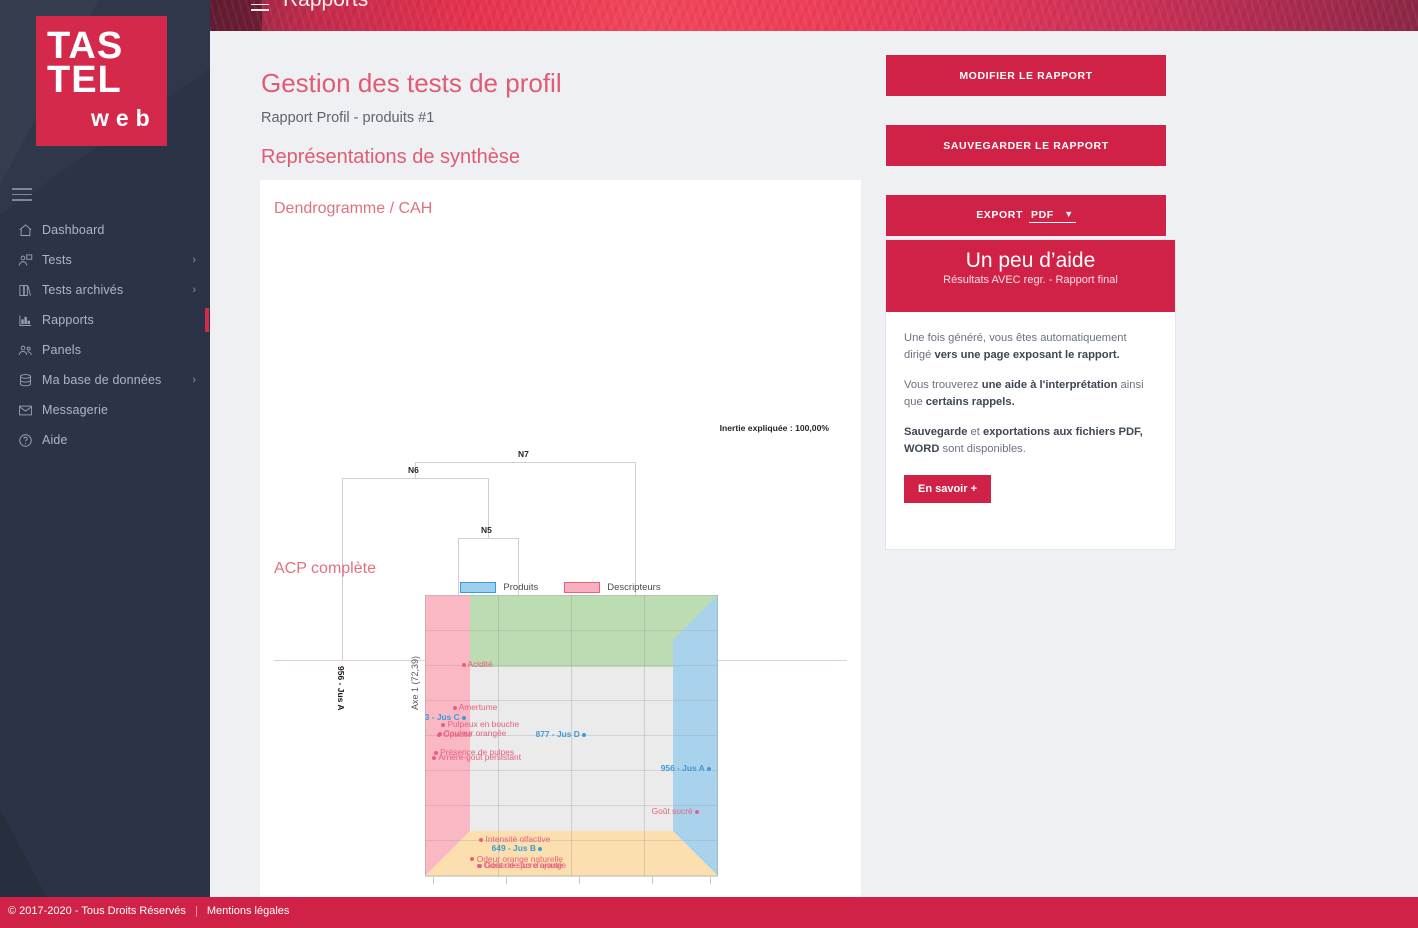 Image resolution: width=1418 pixels, height=928 pixels. I want to click on export-button: EXPORT PDF ▼, so click(1026, 215).